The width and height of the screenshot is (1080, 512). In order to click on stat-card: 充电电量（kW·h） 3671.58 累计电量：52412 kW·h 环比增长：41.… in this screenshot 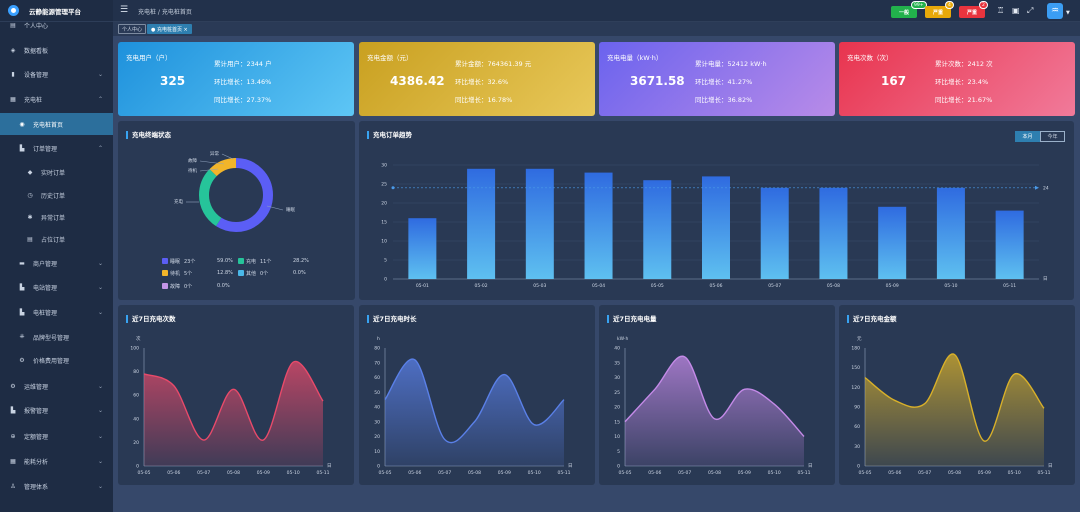, I will do `click(717, 79)`.